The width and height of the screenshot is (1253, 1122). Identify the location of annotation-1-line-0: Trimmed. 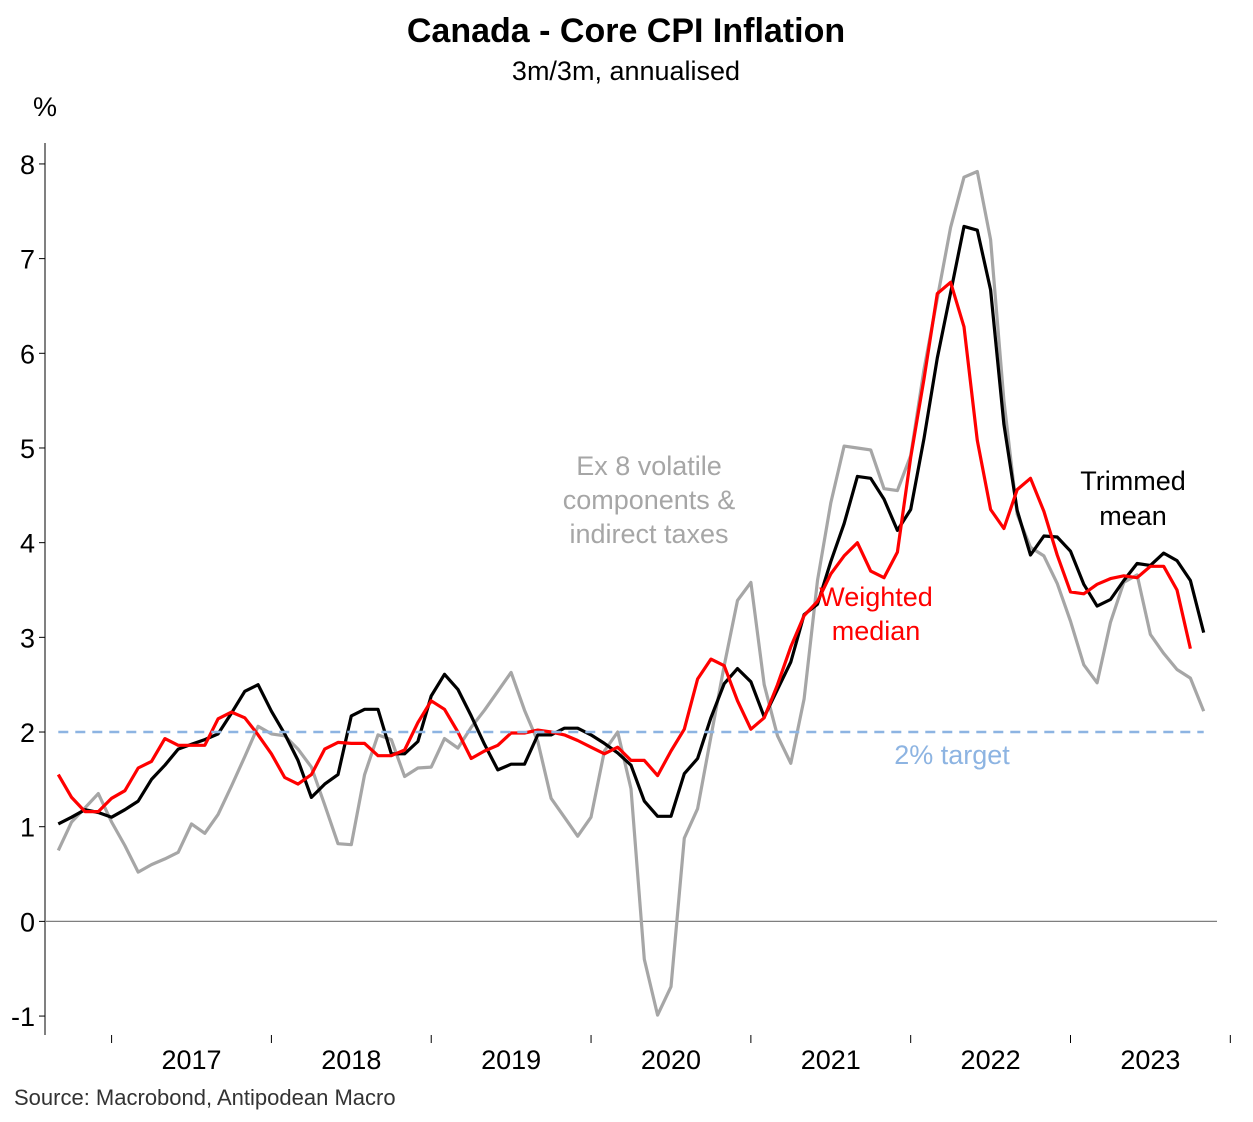
(1133, 481).